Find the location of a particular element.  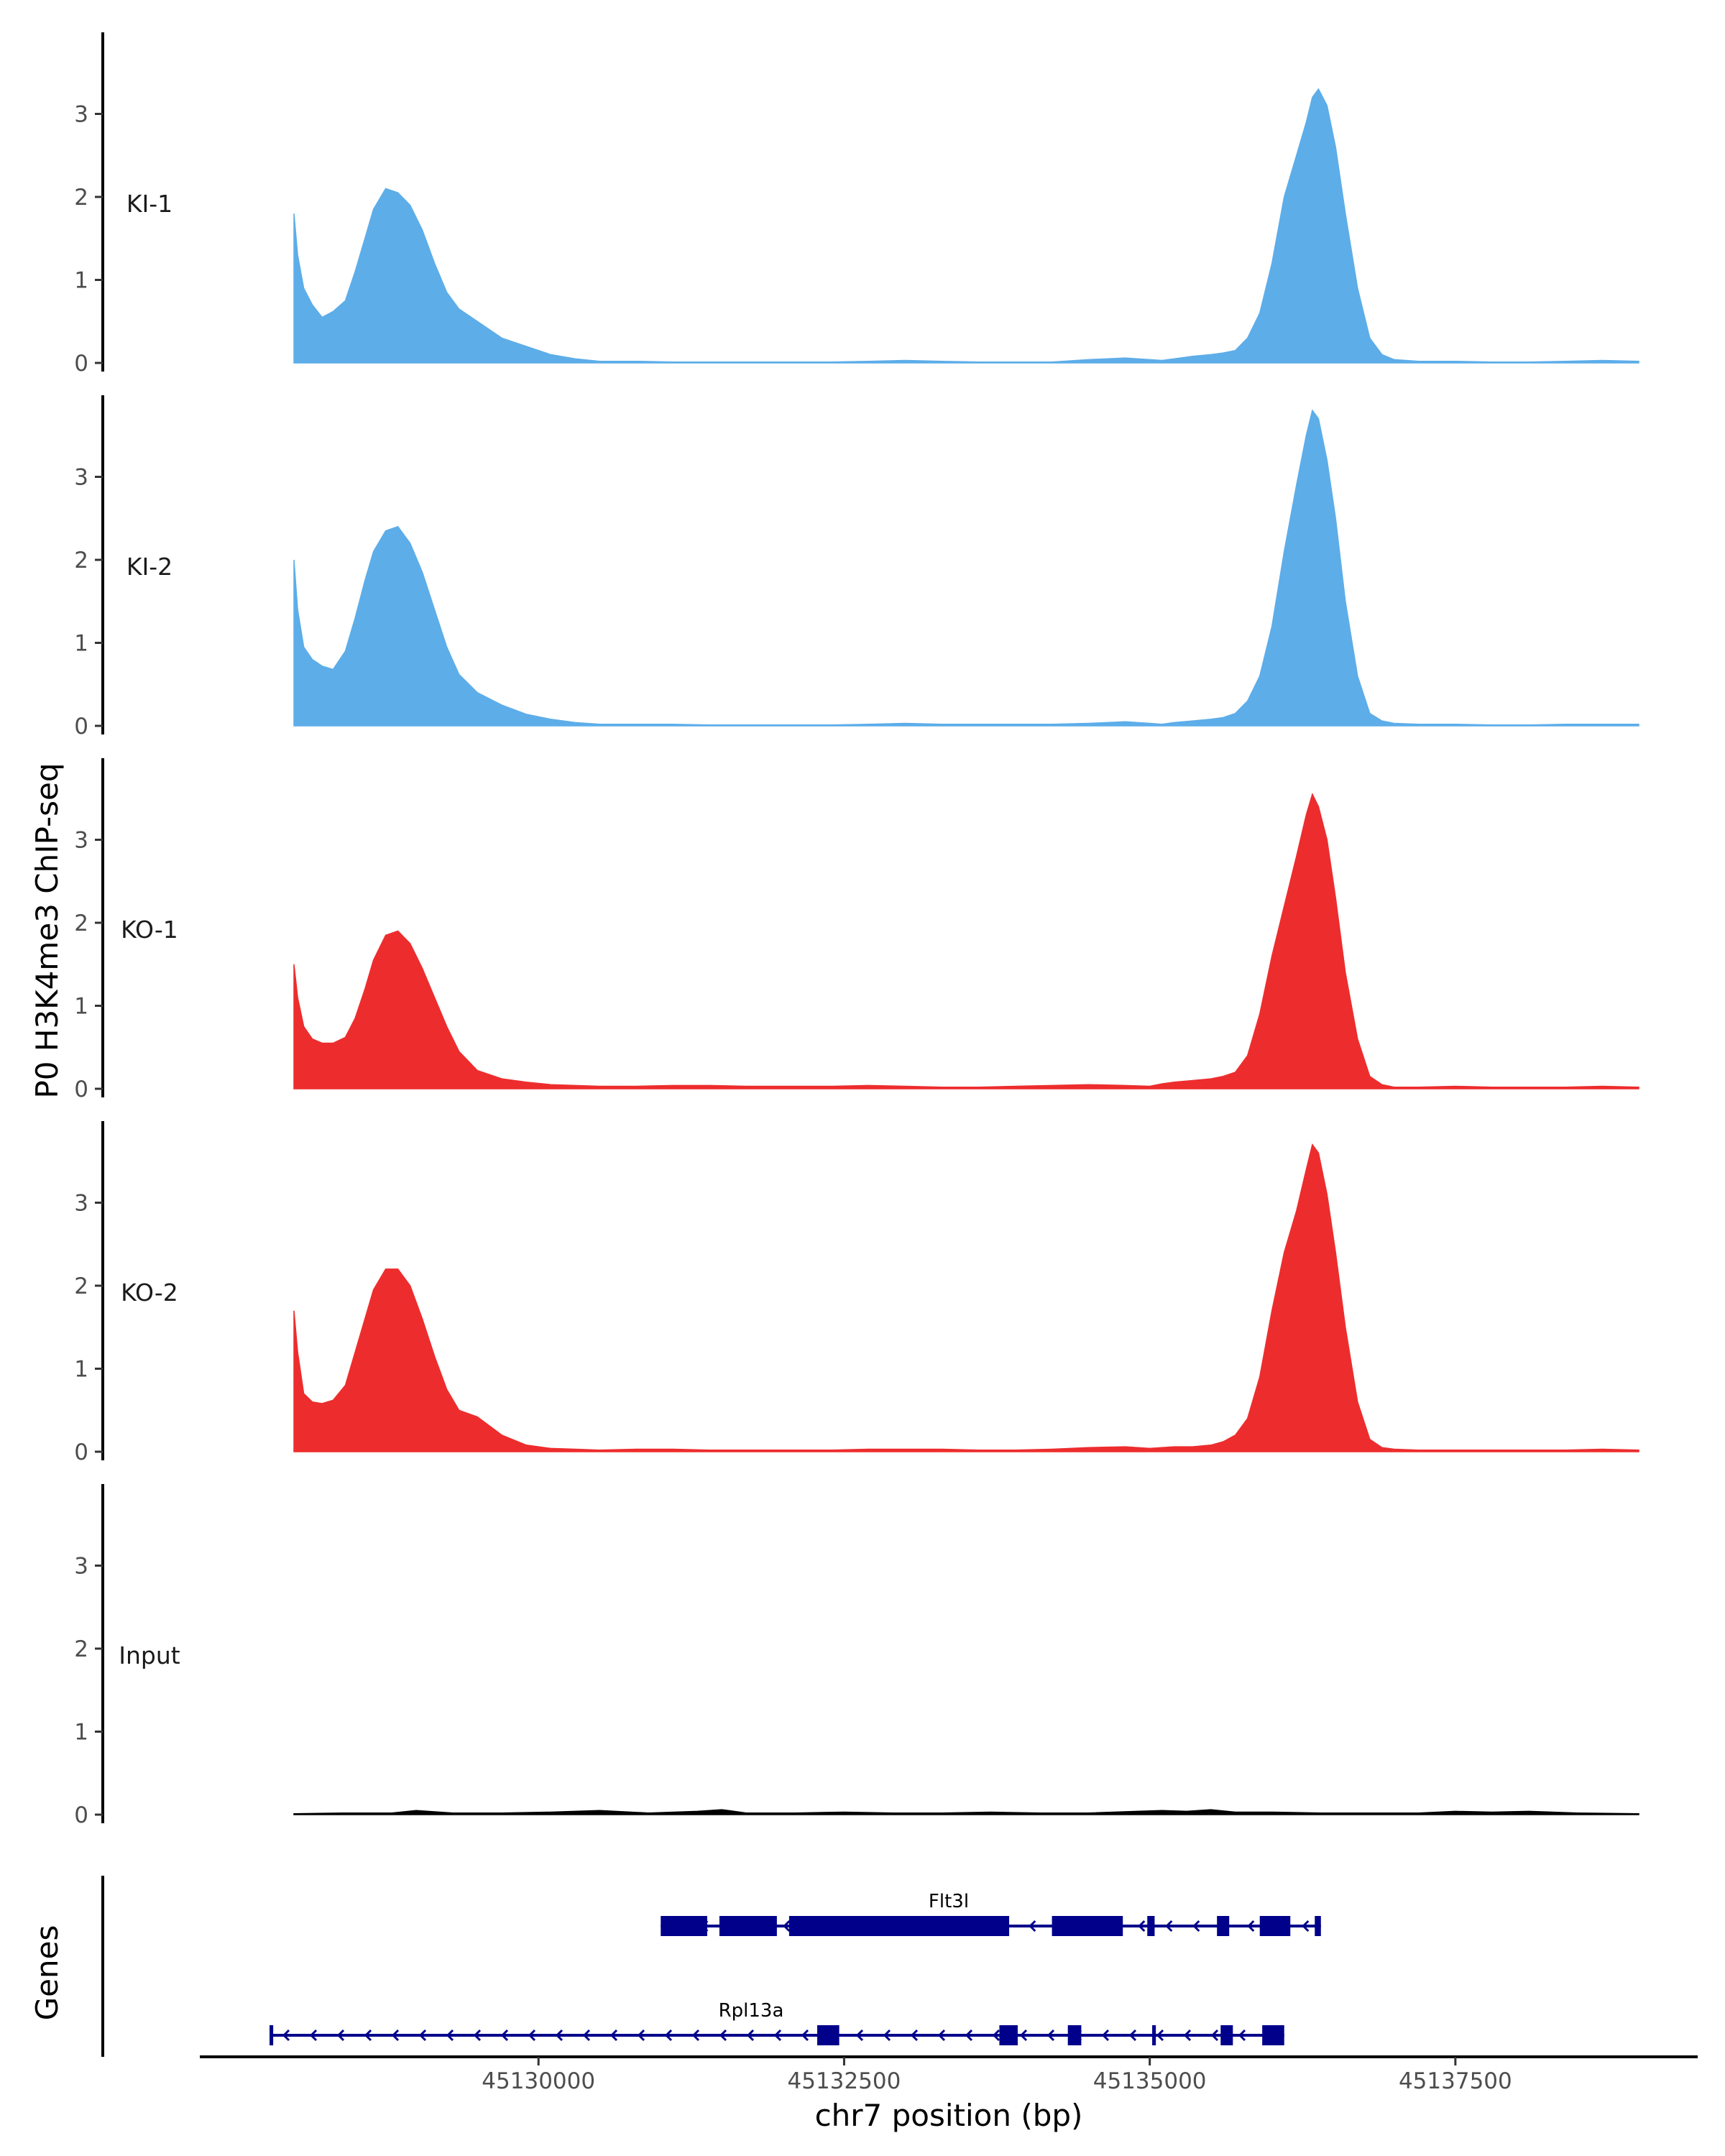

x-axis: 45130000 45132500 45135000 45137500 is located at coordinates (949, 2074).